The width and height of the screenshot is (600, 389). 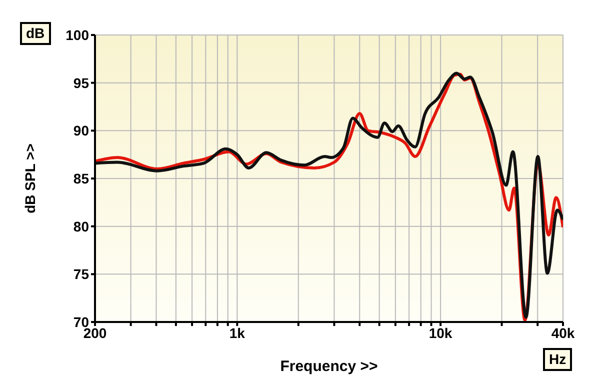 I want to click on y-tick-label: 75, so click(x=81, y=274).